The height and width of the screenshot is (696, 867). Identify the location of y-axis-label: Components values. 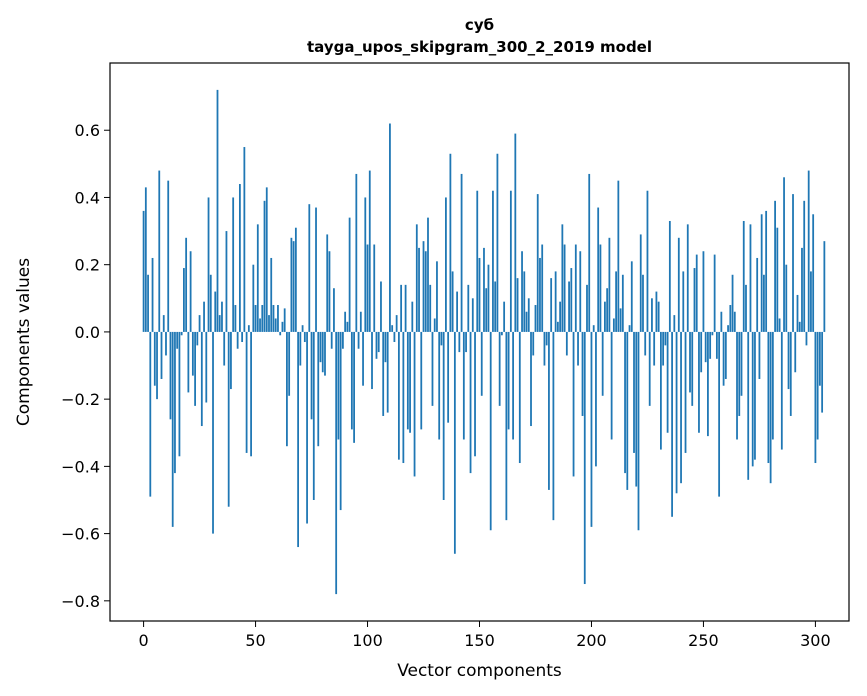
(24, 342).